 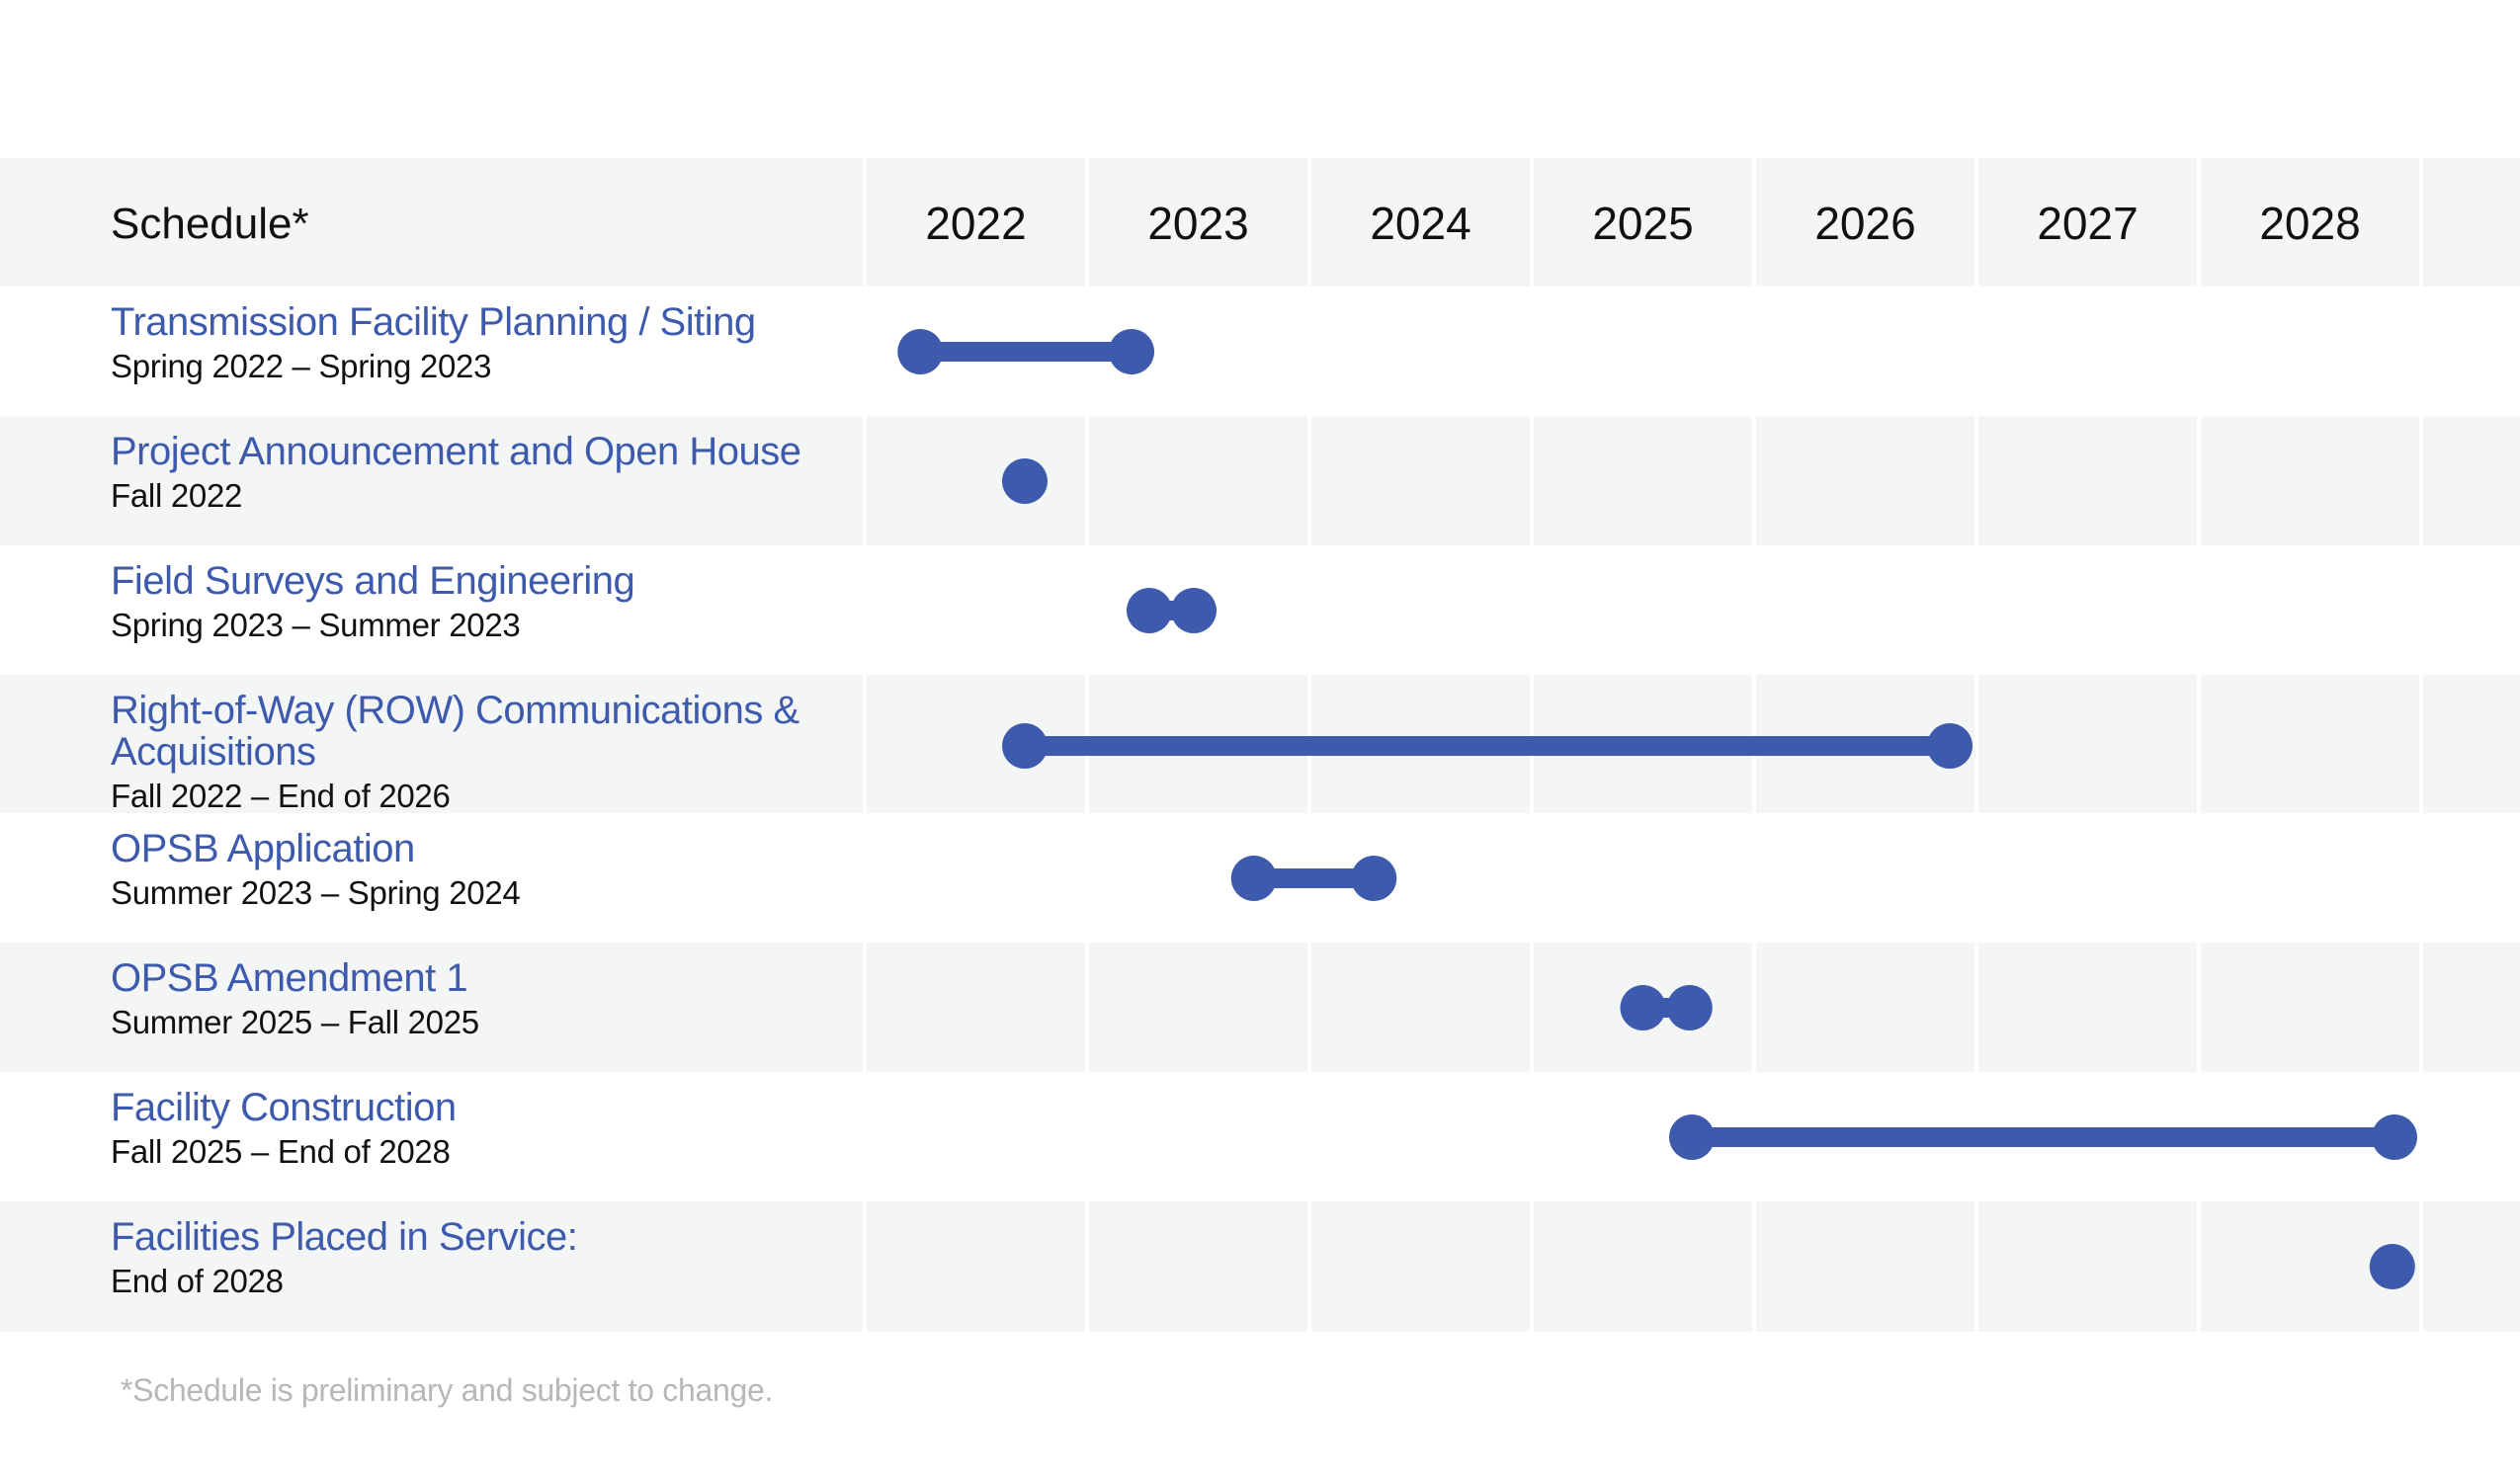 I want to click on task-name: Transmission Facility Planning / Siting, so click(x=433, y=322).